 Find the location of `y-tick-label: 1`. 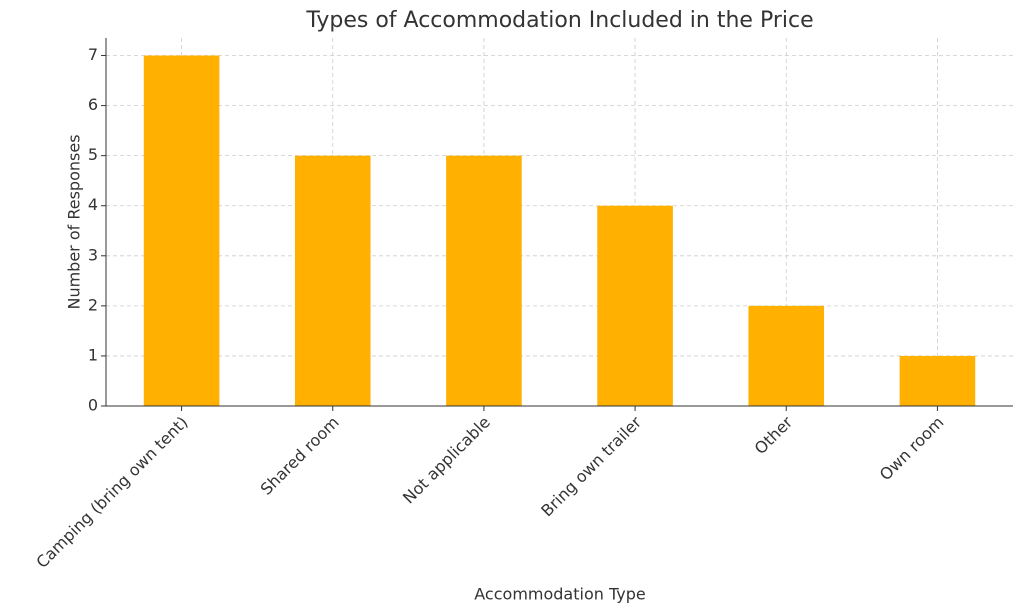

y-tick-label: 1 is located at coordinates (93, 354).